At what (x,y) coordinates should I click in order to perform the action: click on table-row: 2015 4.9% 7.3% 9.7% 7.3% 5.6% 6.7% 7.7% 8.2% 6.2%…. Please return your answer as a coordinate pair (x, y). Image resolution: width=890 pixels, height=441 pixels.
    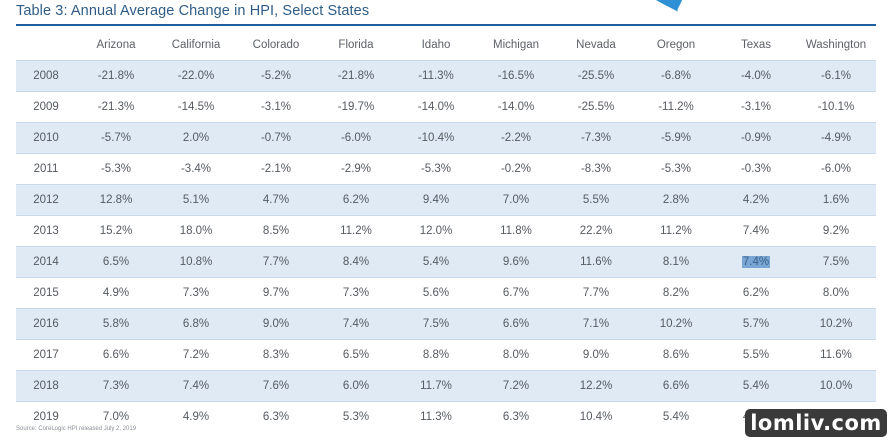
    Looking at the image, I should click on (446, 293).